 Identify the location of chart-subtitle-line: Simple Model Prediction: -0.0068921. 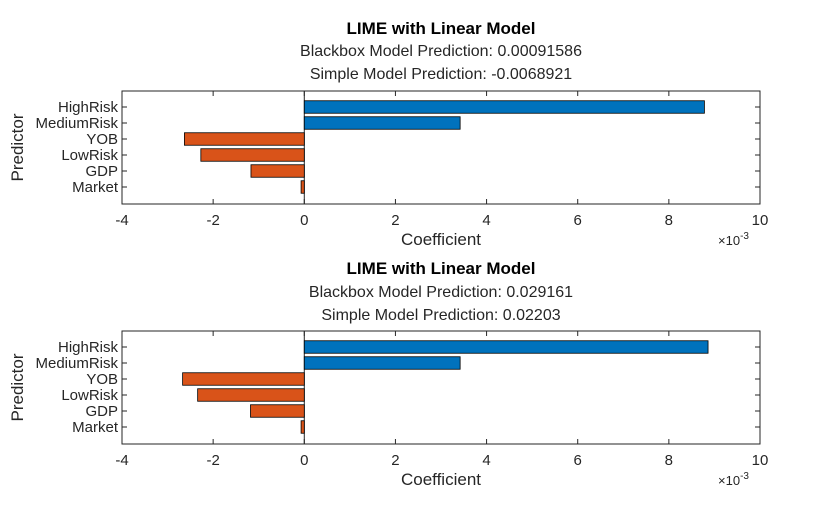
(441, 74).